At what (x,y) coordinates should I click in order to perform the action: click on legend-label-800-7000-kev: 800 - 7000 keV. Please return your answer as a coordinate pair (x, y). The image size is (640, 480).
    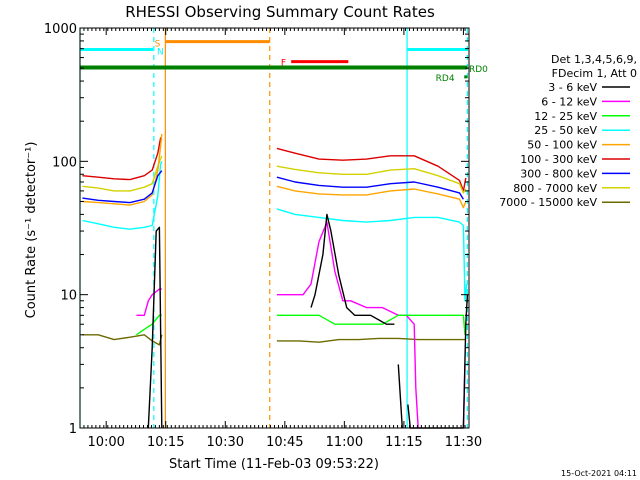
    Looking at the image, I should click on (555, 188).